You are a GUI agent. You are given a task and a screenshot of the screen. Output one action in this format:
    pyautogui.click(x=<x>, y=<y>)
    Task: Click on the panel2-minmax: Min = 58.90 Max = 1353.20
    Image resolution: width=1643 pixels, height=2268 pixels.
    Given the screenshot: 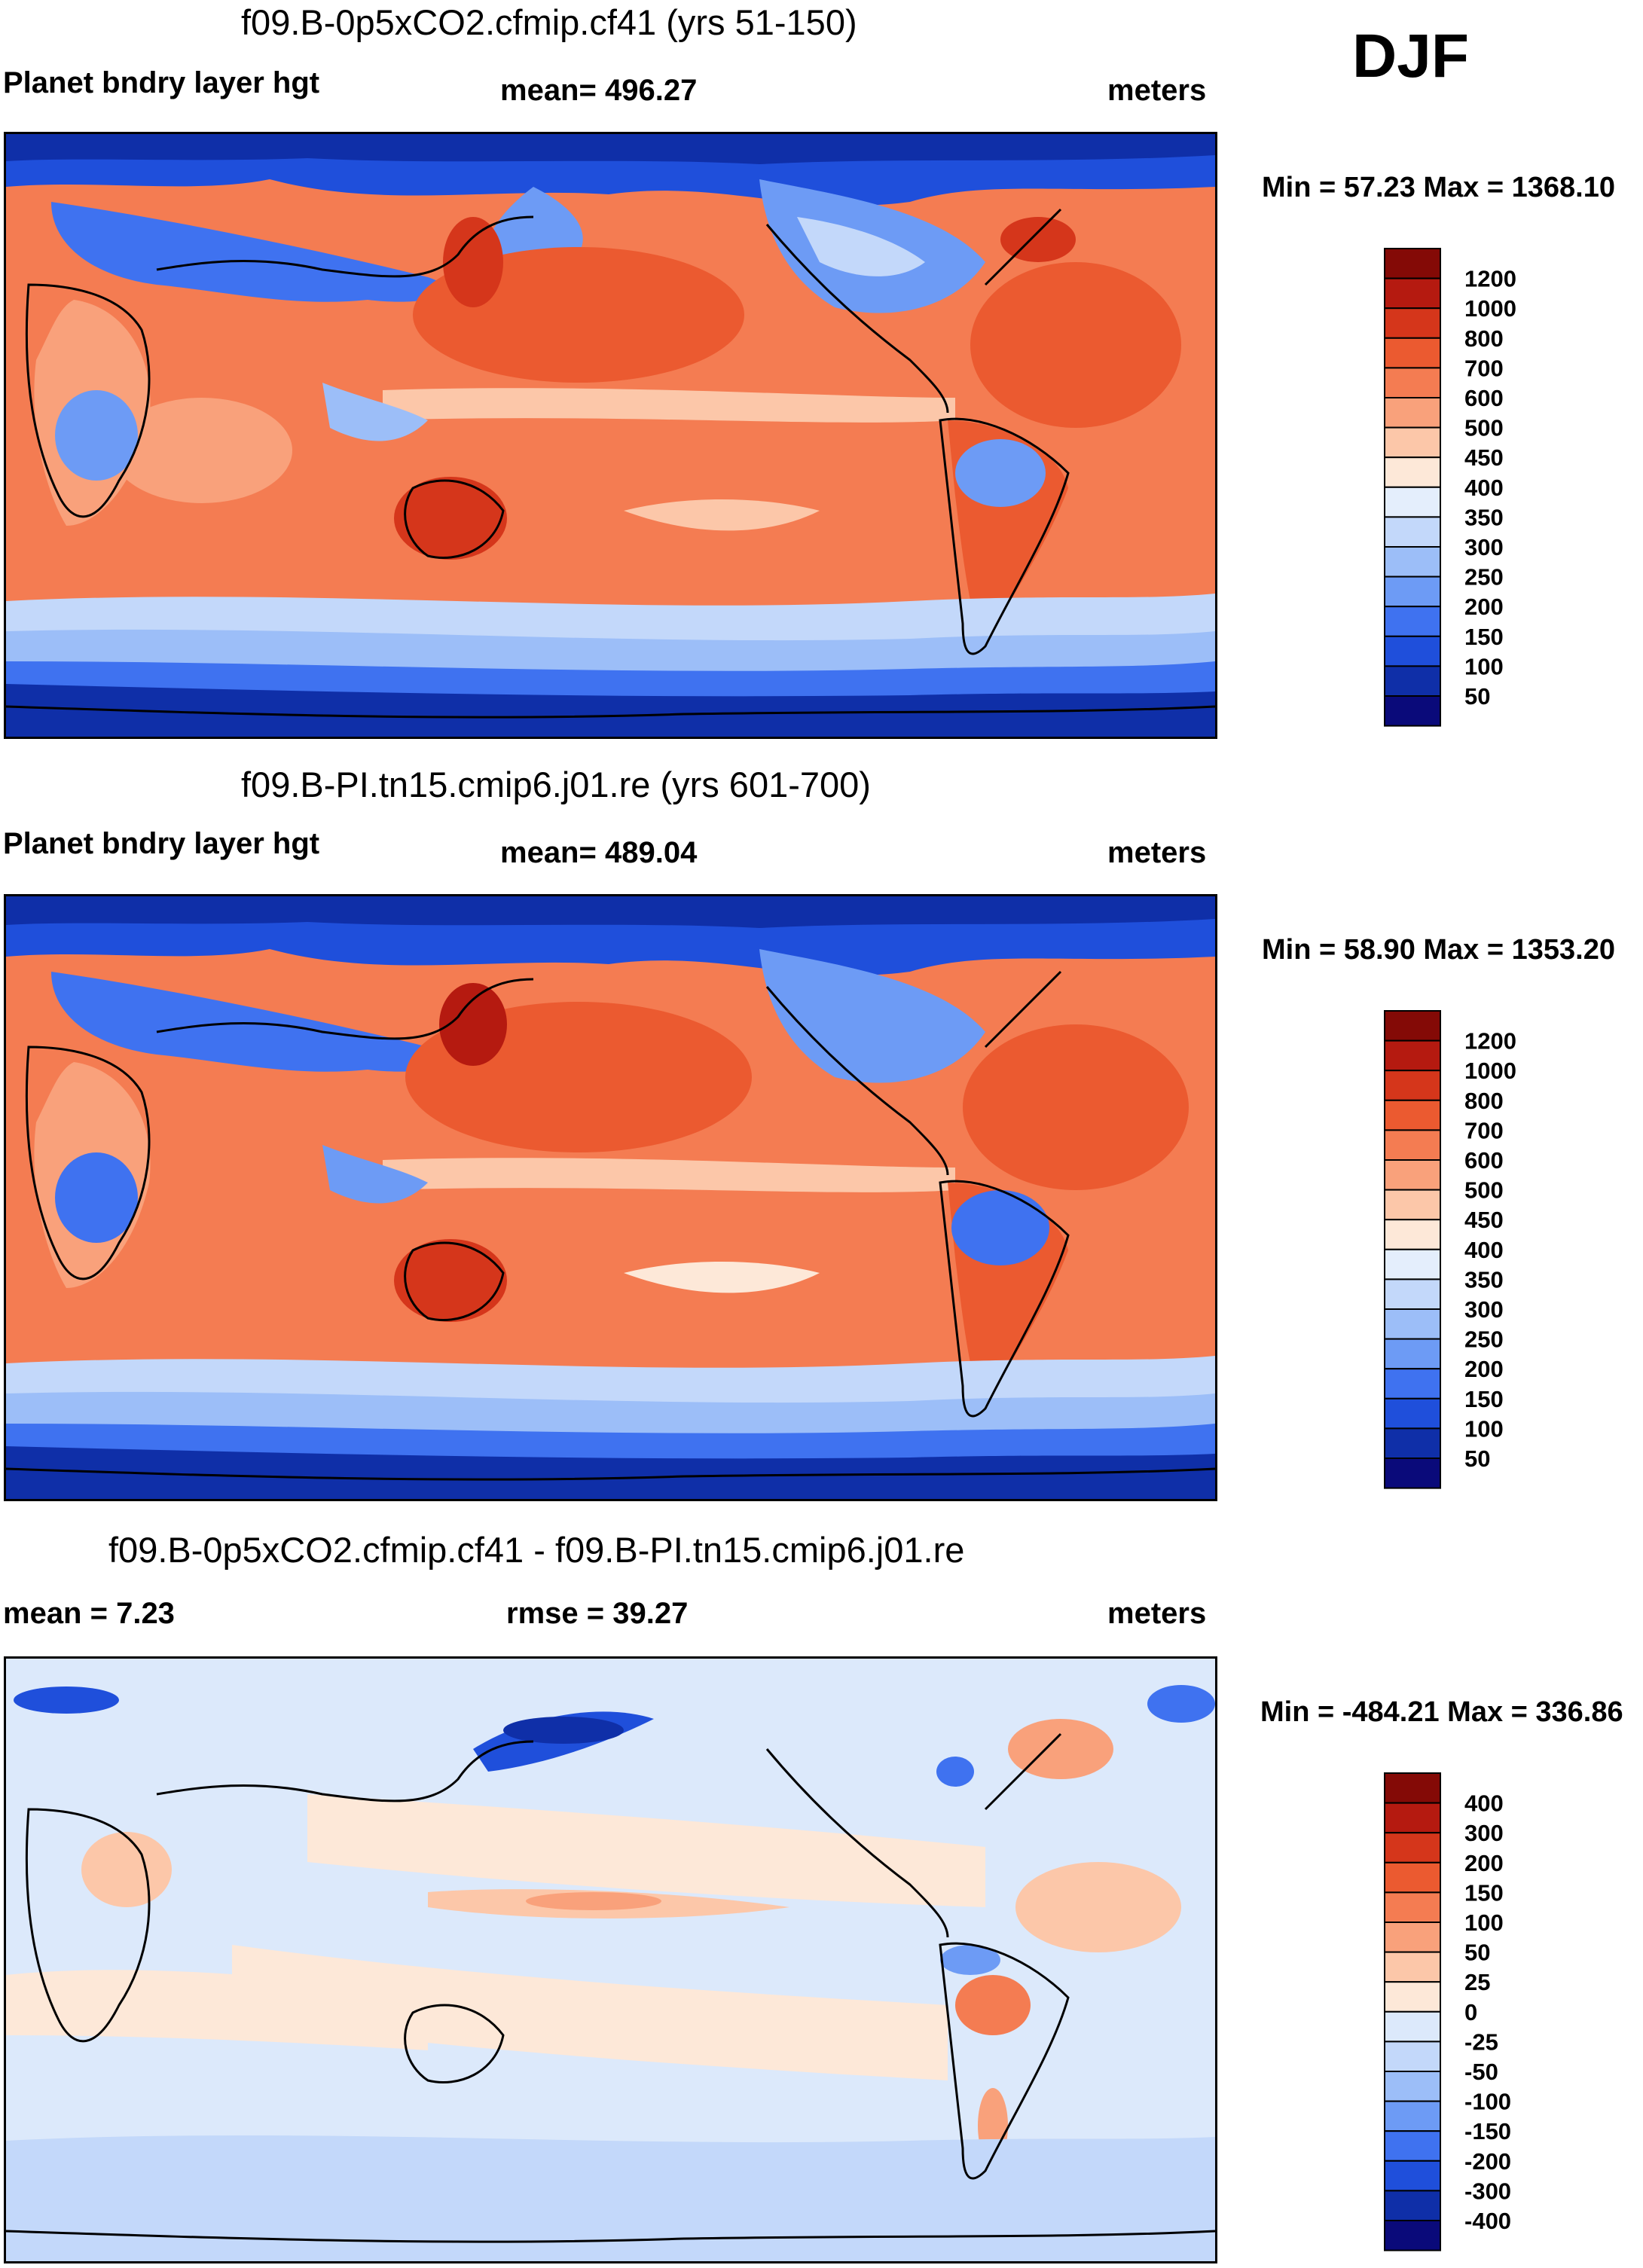 What is the action you would take?
    pyautogui.click(x=1438, y=950)
    